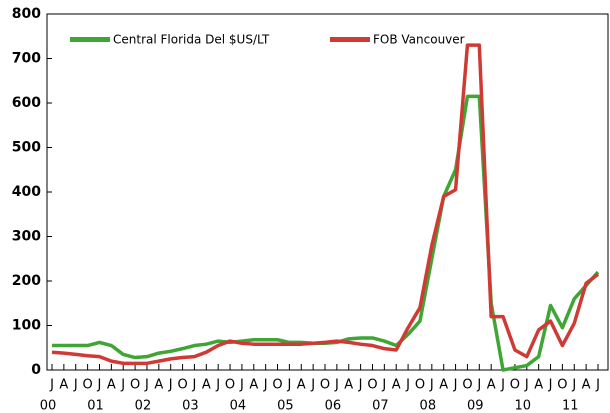  I want to click on year-label: 00, so click(48, 406).